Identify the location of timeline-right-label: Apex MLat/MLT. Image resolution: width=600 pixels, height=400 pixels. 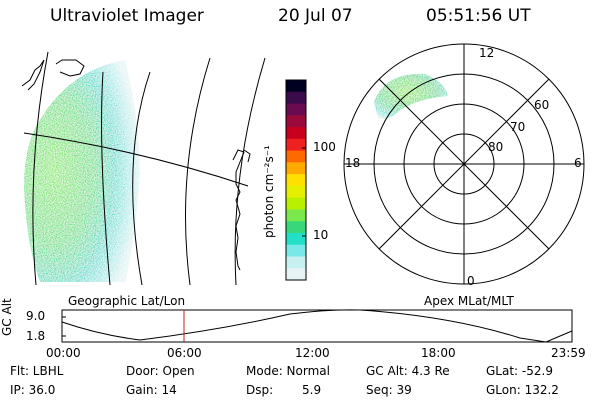
(469, 301).